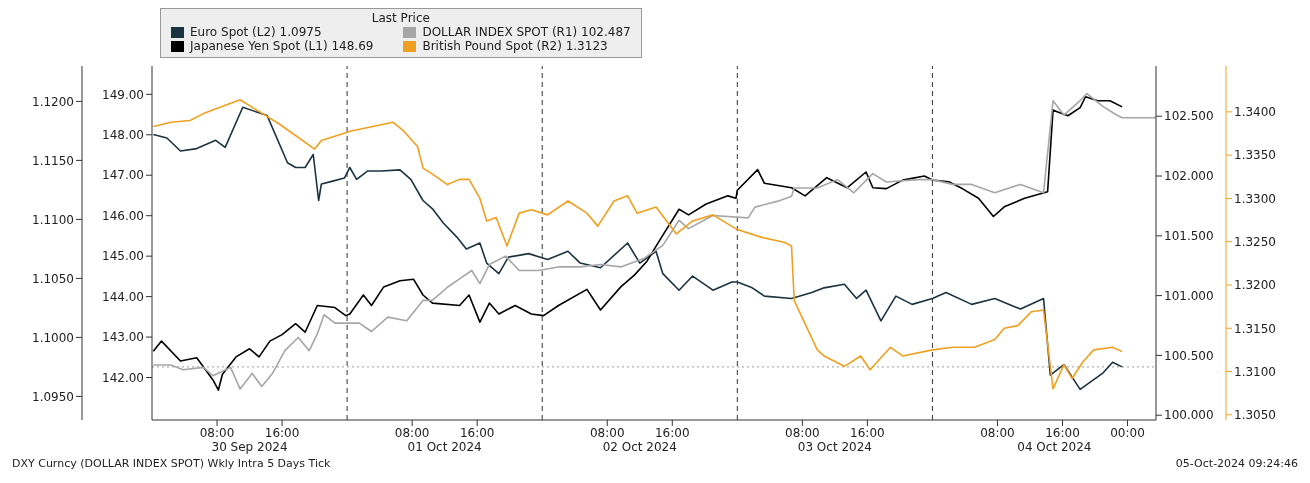 Image resolution: width=1310 pixels, height=483 pixels. I want to click on y2-tick-label: 1.3400, so click(1255, 112).